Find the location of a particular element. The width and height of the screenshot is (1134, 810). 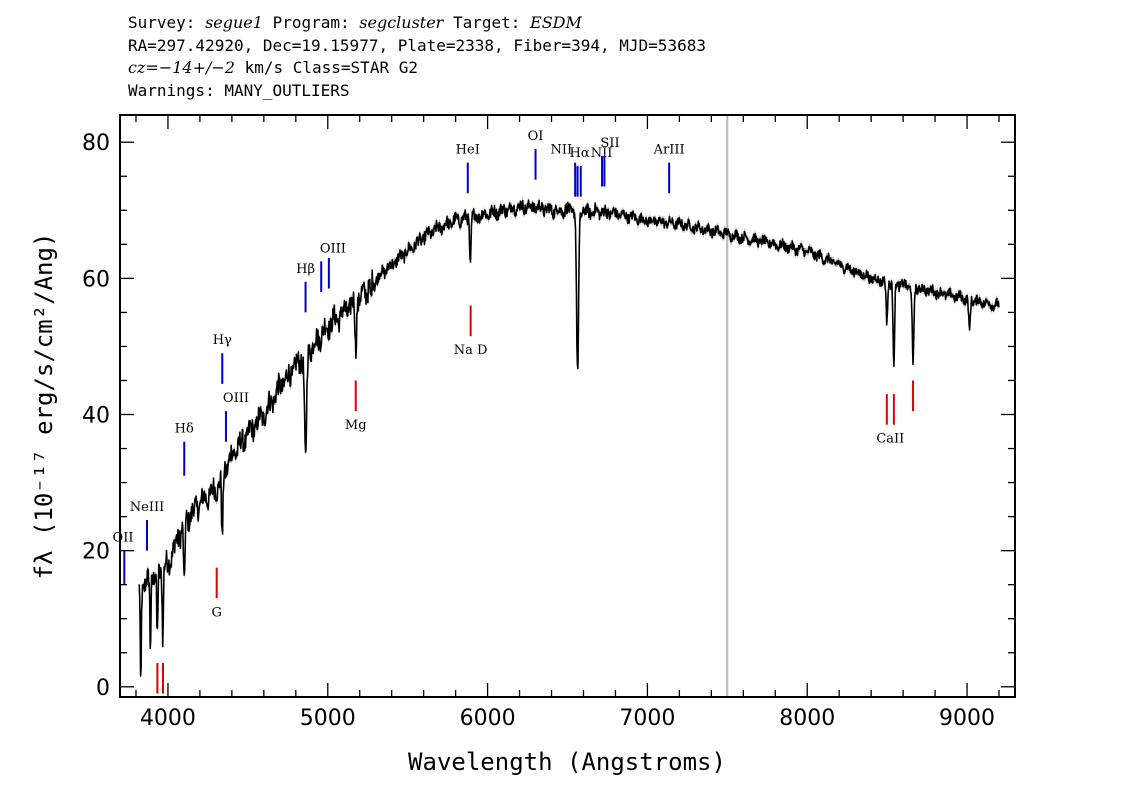

x-tick-label: 7000 is located at coordinates (647, 718).